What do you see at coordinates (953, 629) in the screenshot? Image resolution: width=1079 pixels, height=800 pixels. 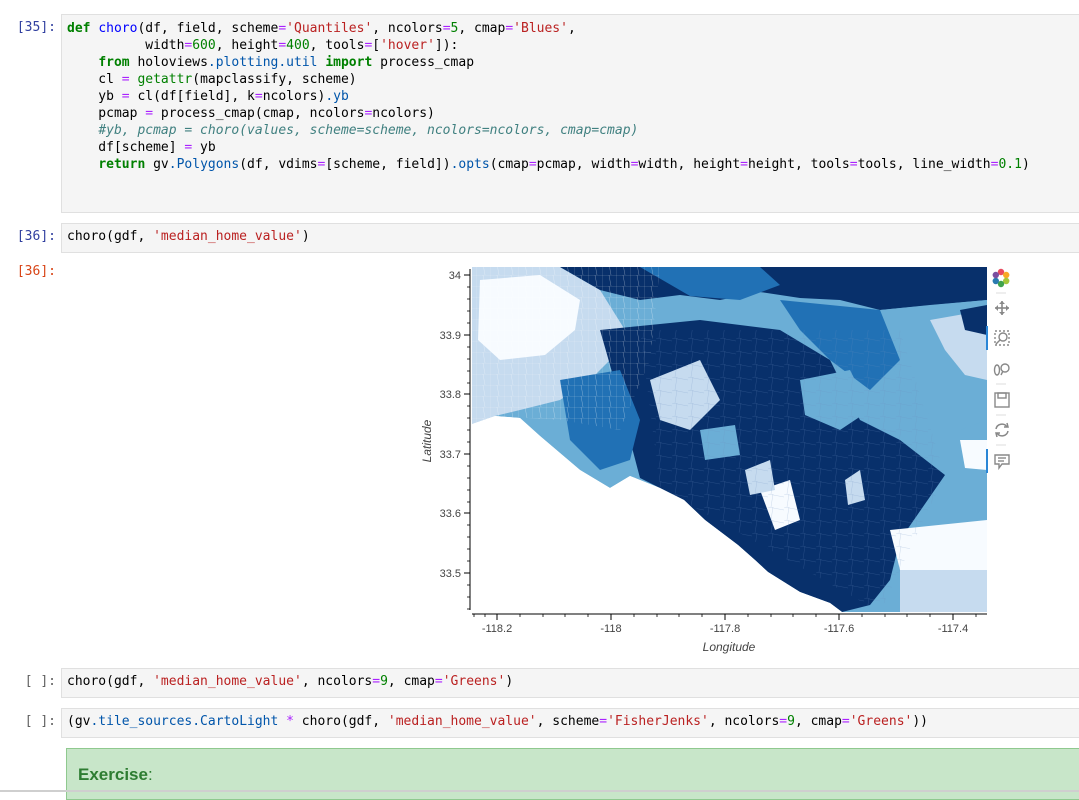 I see `x-tick-label: -117.4` at bounding box center [953, 629].